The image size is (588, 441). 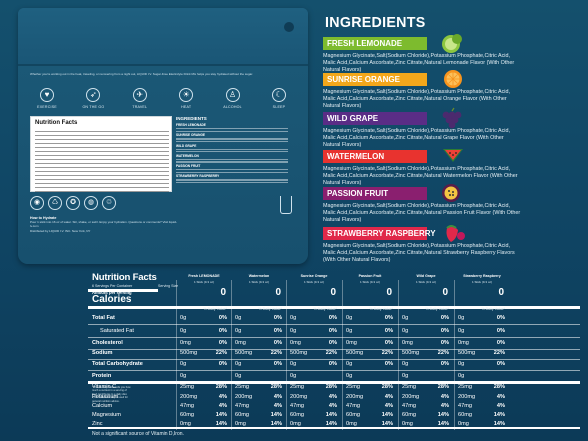 What do you see at coordinates (109, 203) in the screenshot?
I see `certification-badge-icon: ♲` at bounding box center [109, 203].